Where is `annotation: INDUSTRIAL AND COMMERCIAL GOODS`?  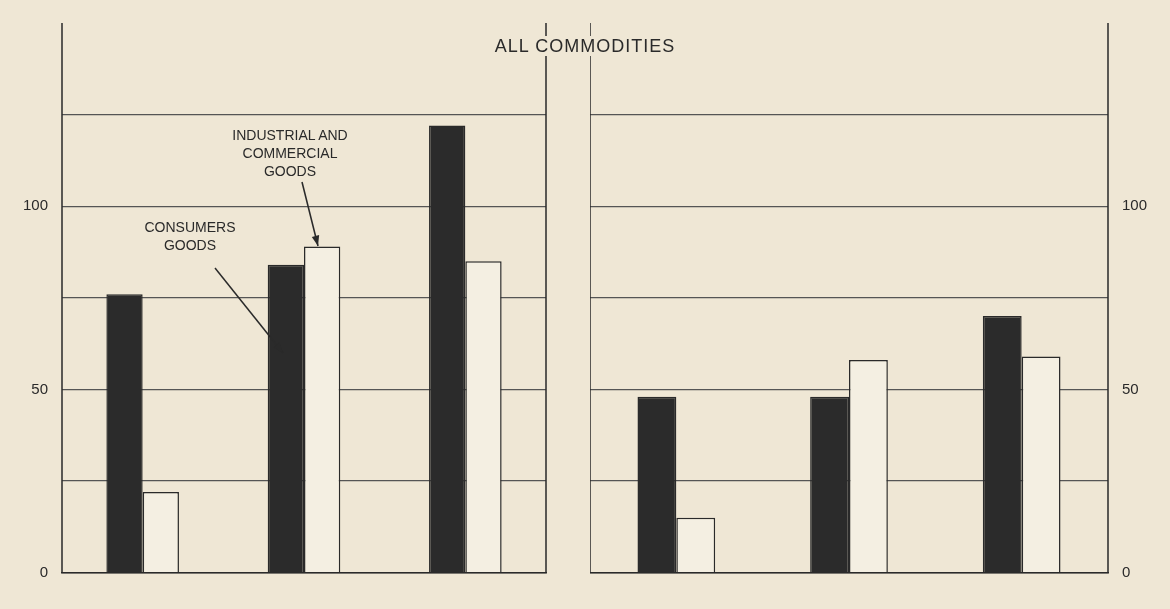
annotation: INDUSTRIAL AND COMMERCIAL GOODS is located at coordinates (290, 153).